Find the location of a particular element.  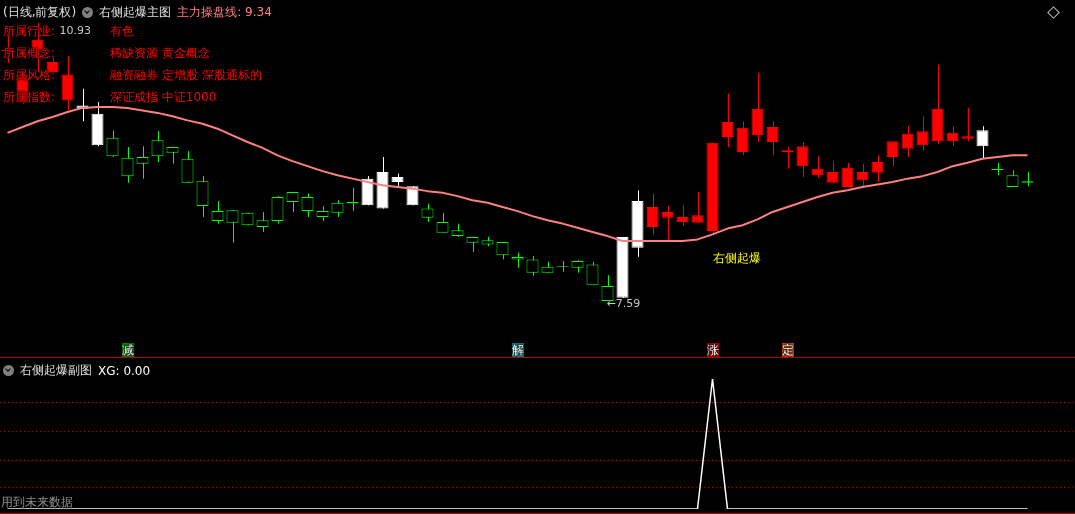

text: 减 is located at coordinates (127, 350).